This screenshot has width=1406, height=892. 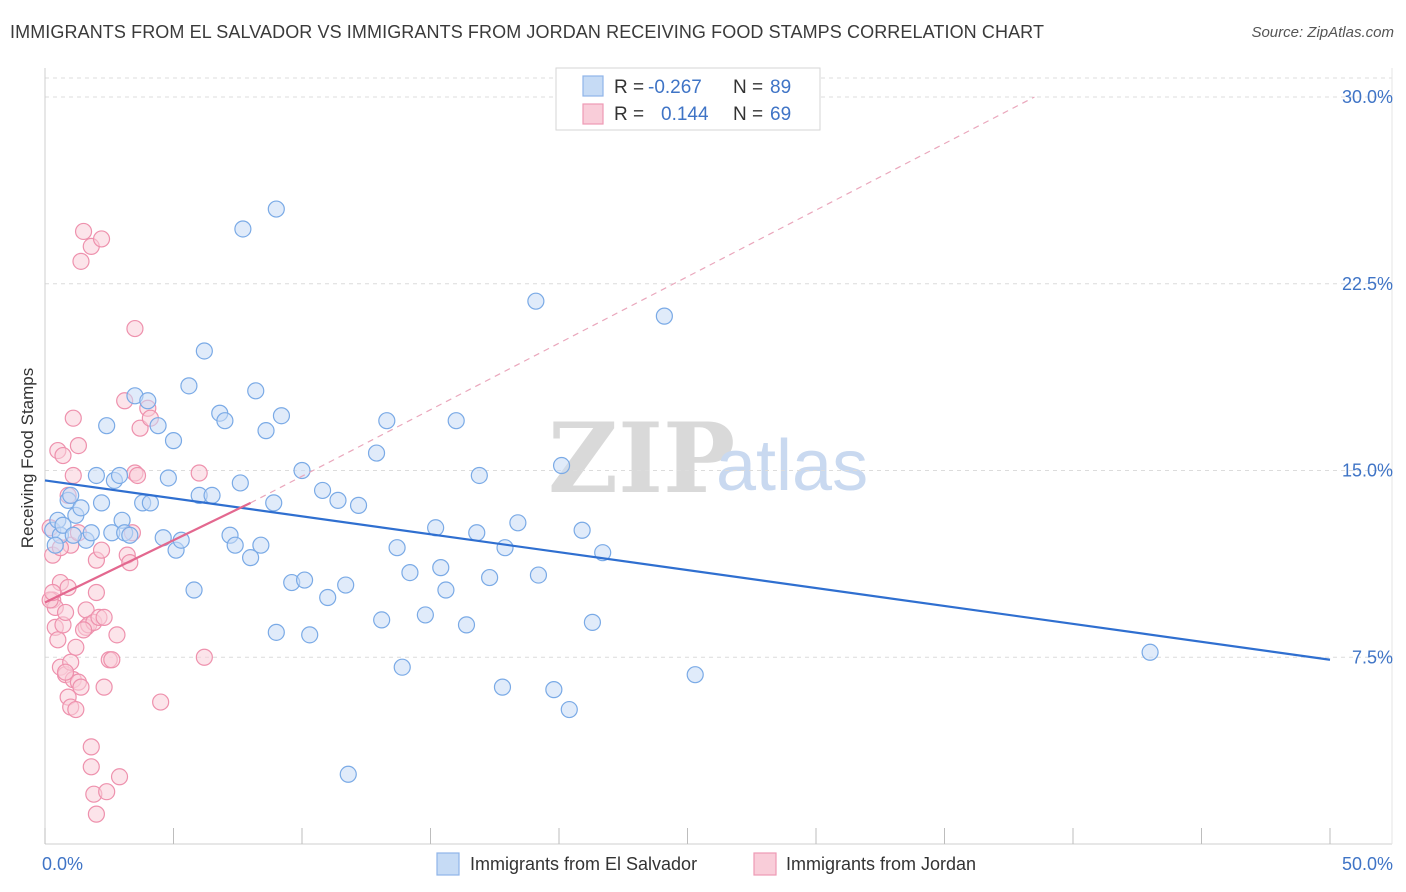 I want to click on x-tick-label-end: 50.0%, so click(x=1367, y=864).